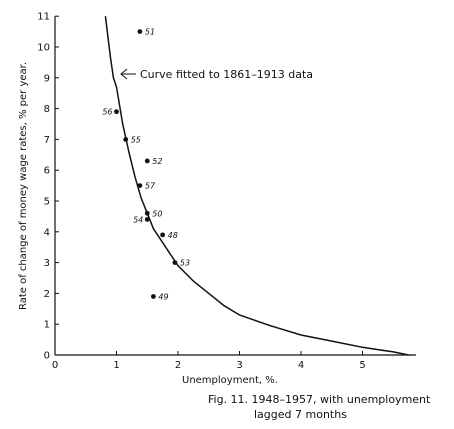  What do you see at coordinates (146, 165) in the screenshot?
I see `data-points: 51 56 55 52 57 50 54 48 53 49` at bounding box center [146, 165].